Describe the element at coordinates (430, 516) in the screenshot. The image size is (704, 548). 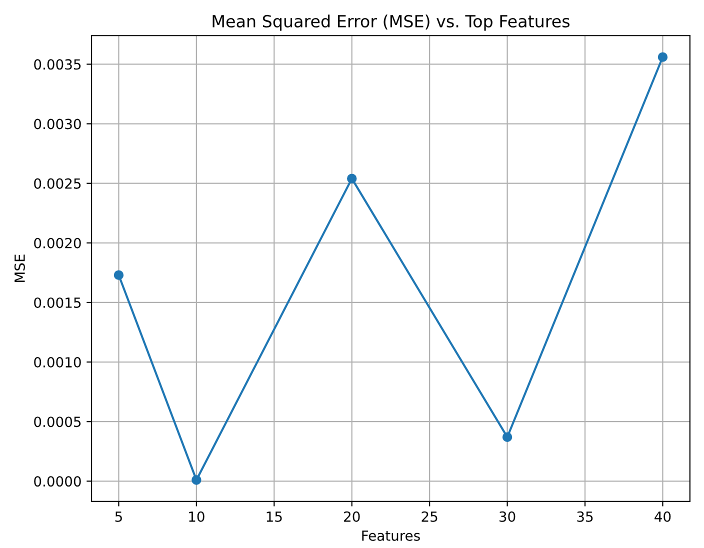
I see `x-tick-label: 25` at that location.